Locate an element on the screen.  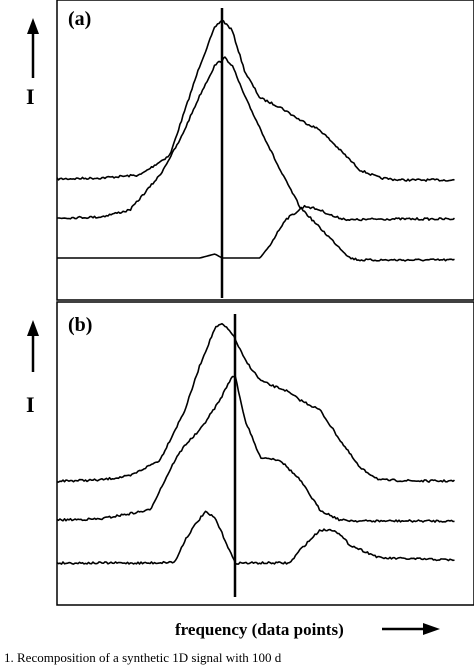
panel-b-intensity-arrow is located at coordinates (33, 346).